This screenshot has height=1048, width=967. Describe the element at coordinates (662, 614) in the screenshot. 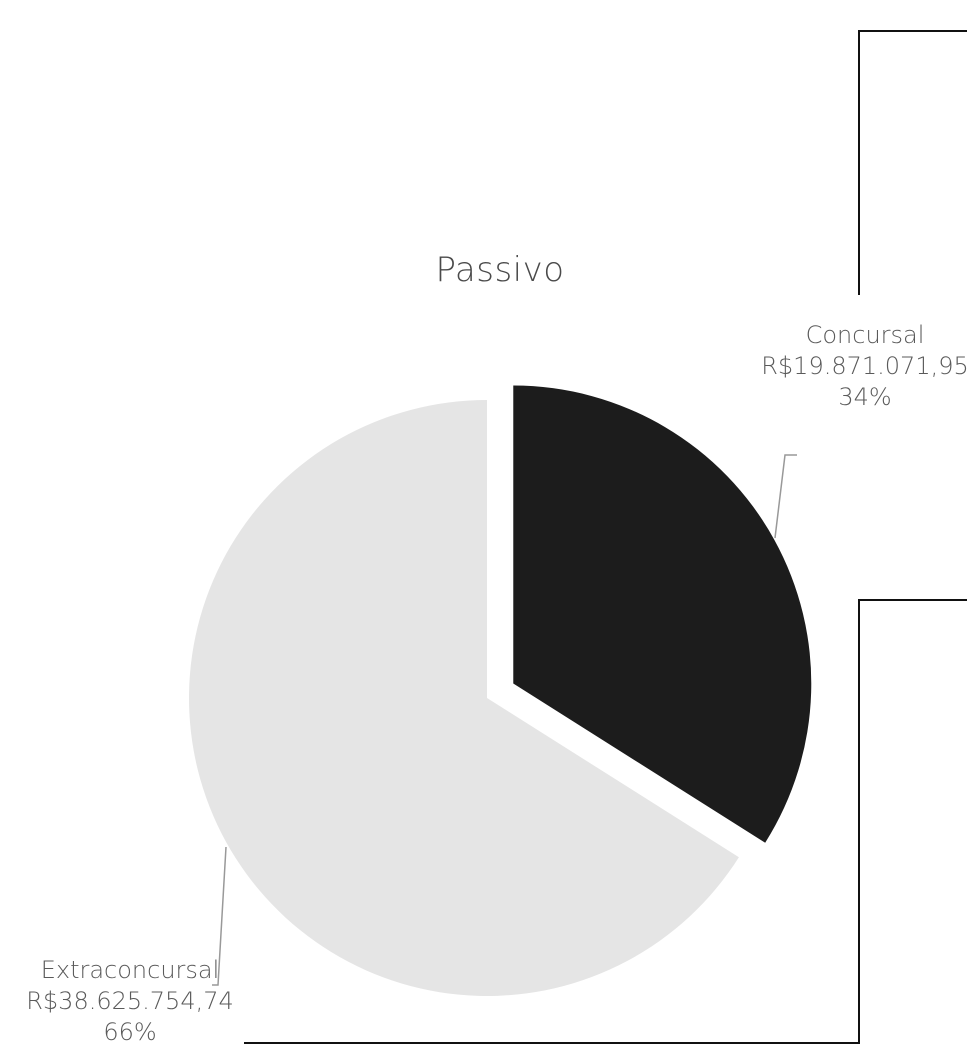

I see `pie-slice-concursal` at that location.